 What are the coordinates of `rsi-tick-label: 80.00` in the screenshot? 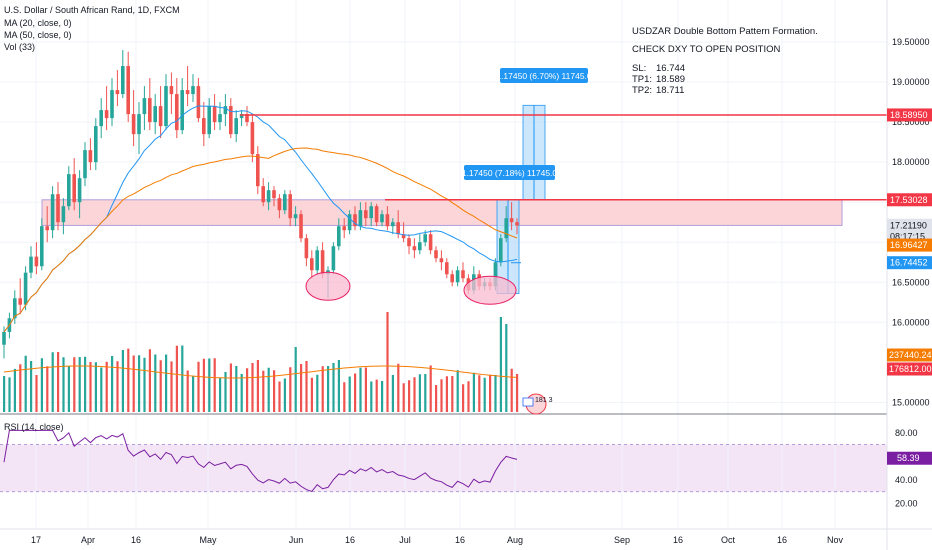 It's located at (906, 433).